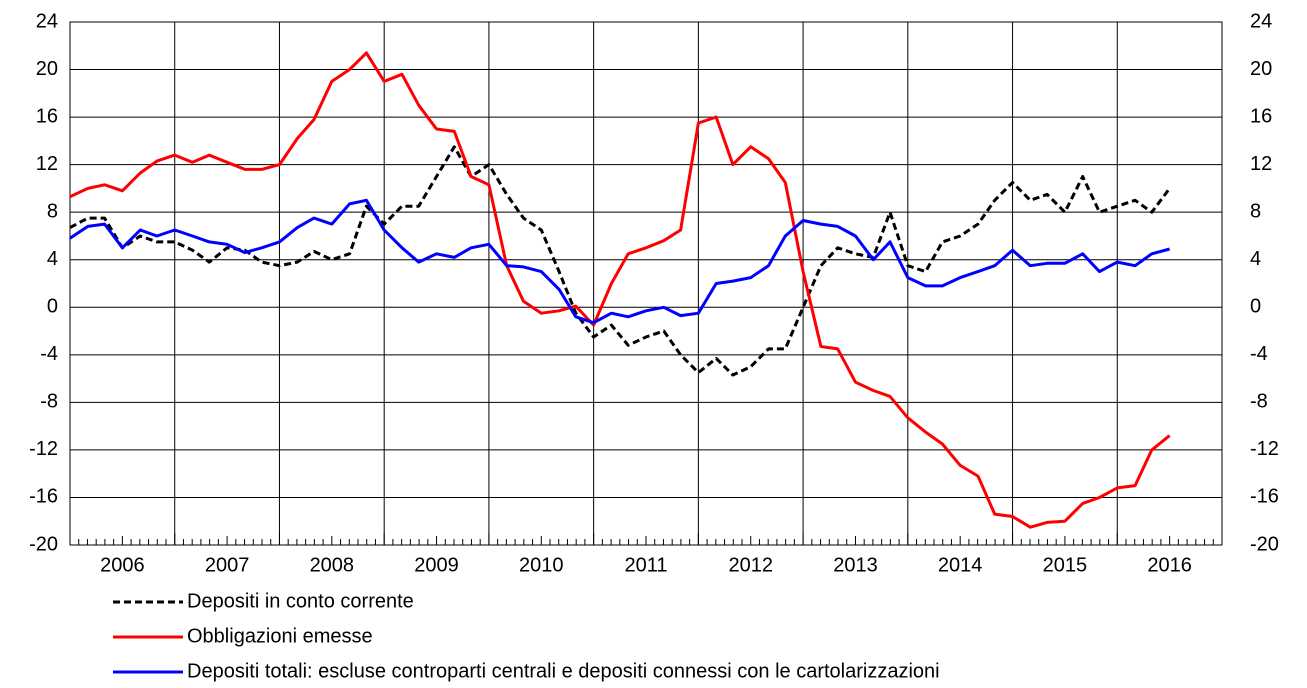  Describe the element at coordinates (49, 402) in the screenshot. I see `y-tick-label: -8` at that location.